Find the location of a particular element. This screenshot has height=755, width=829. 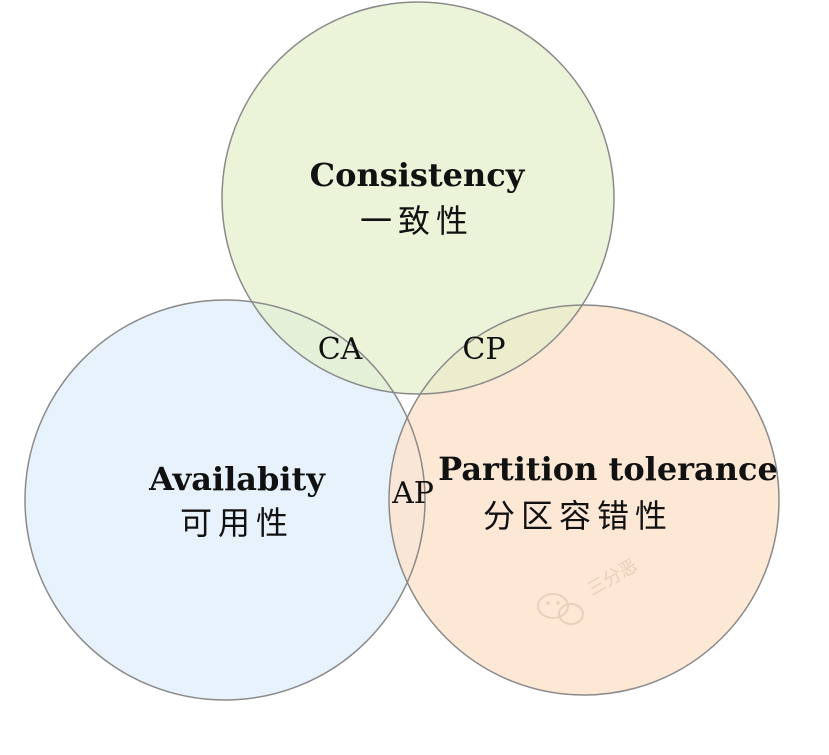

partition-tolerance-subtitle: 分区容错性 is located at coordinates (578, 516).